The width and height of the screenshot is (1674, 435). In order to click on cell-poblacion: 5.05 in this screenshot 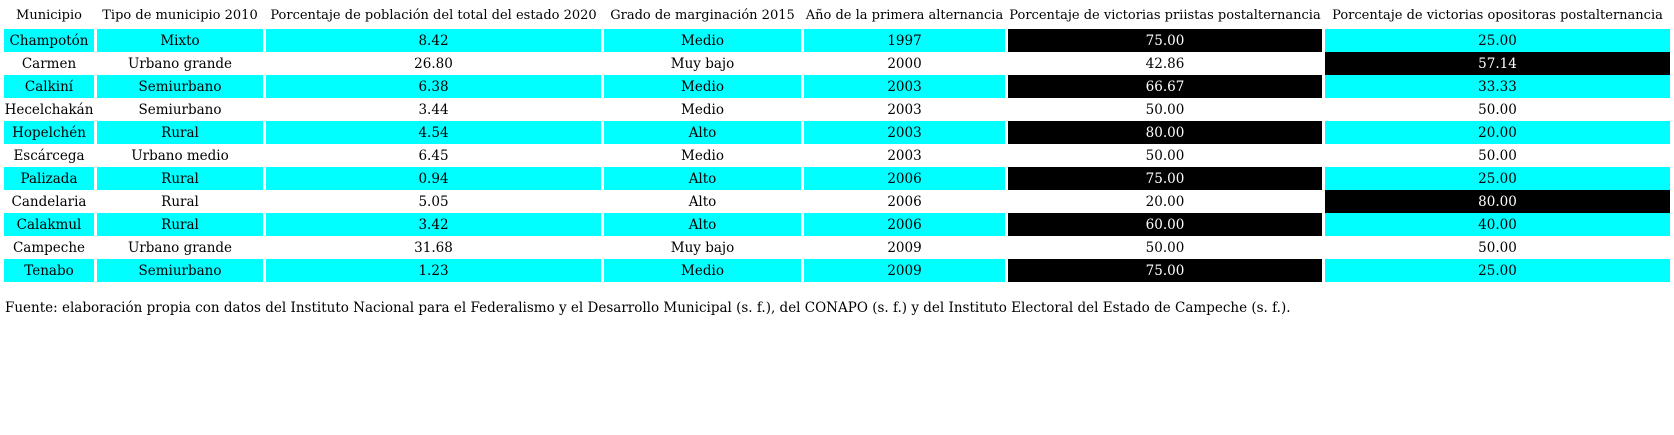, I will do `click(433, 201)`.